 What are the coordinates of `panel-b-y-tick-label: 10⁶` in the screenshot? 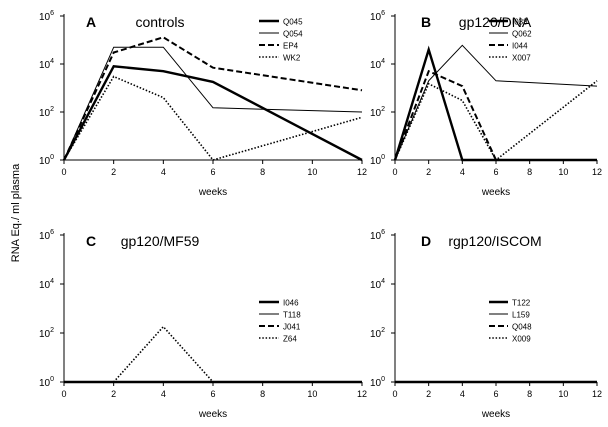 It's located at (377, 16).